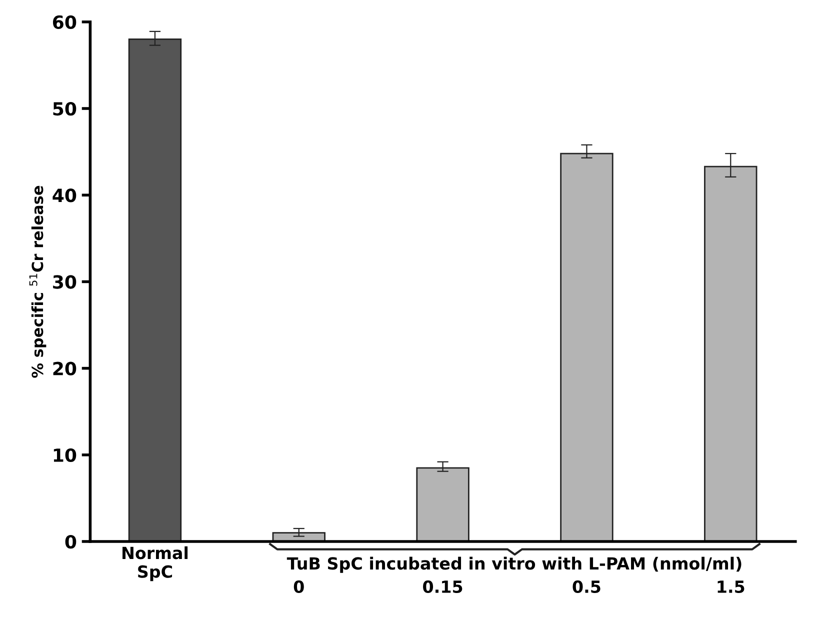  Describe the element at coordinates (514, 564) in the screenshot. I see `text: TuB SpC incubated in vitro with L-PAM (nmol/ml)` at that location.